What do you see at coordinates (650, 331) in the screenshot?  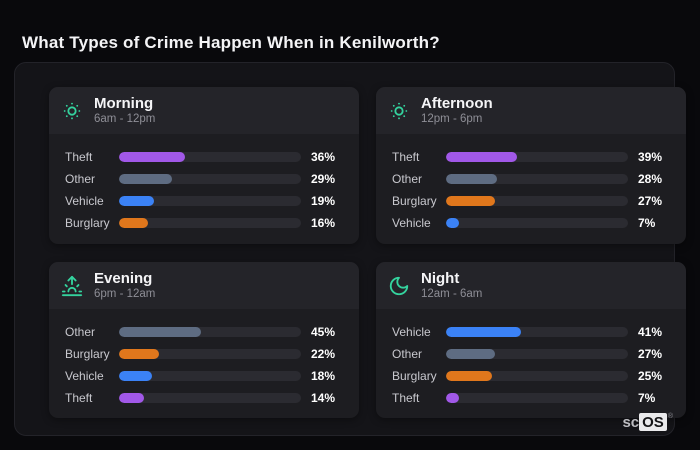 I see `bar-value: 41%` at bounding box center [650, 331].